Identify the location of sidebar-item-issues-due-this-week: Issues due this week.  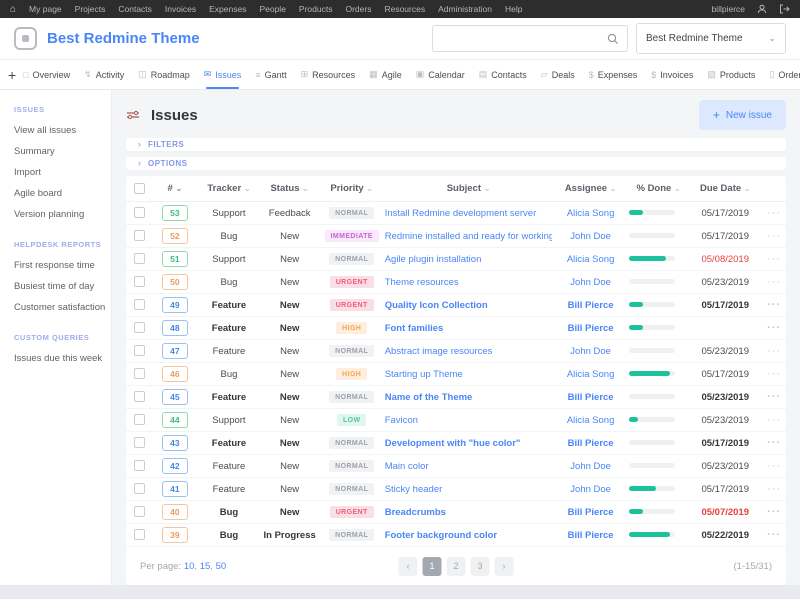
(58, 358).